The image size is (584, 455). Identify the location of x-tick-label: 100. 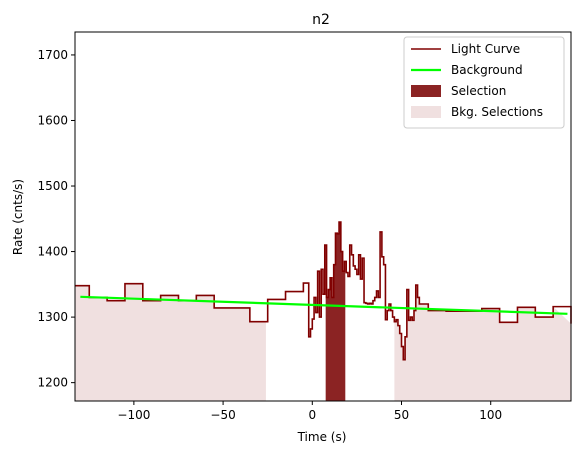
(490, 415).